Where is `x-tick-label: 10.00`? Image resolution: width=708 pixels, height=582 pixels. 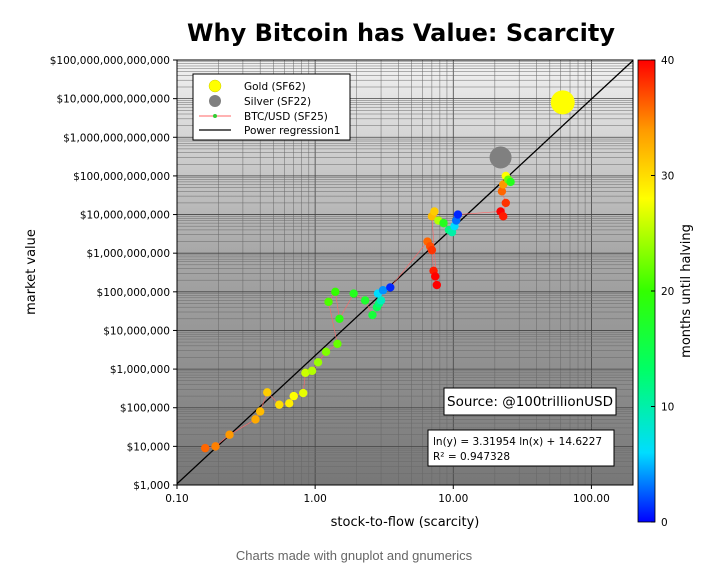
x-tick-label: 10.00 is located at coordinates (453, 499).